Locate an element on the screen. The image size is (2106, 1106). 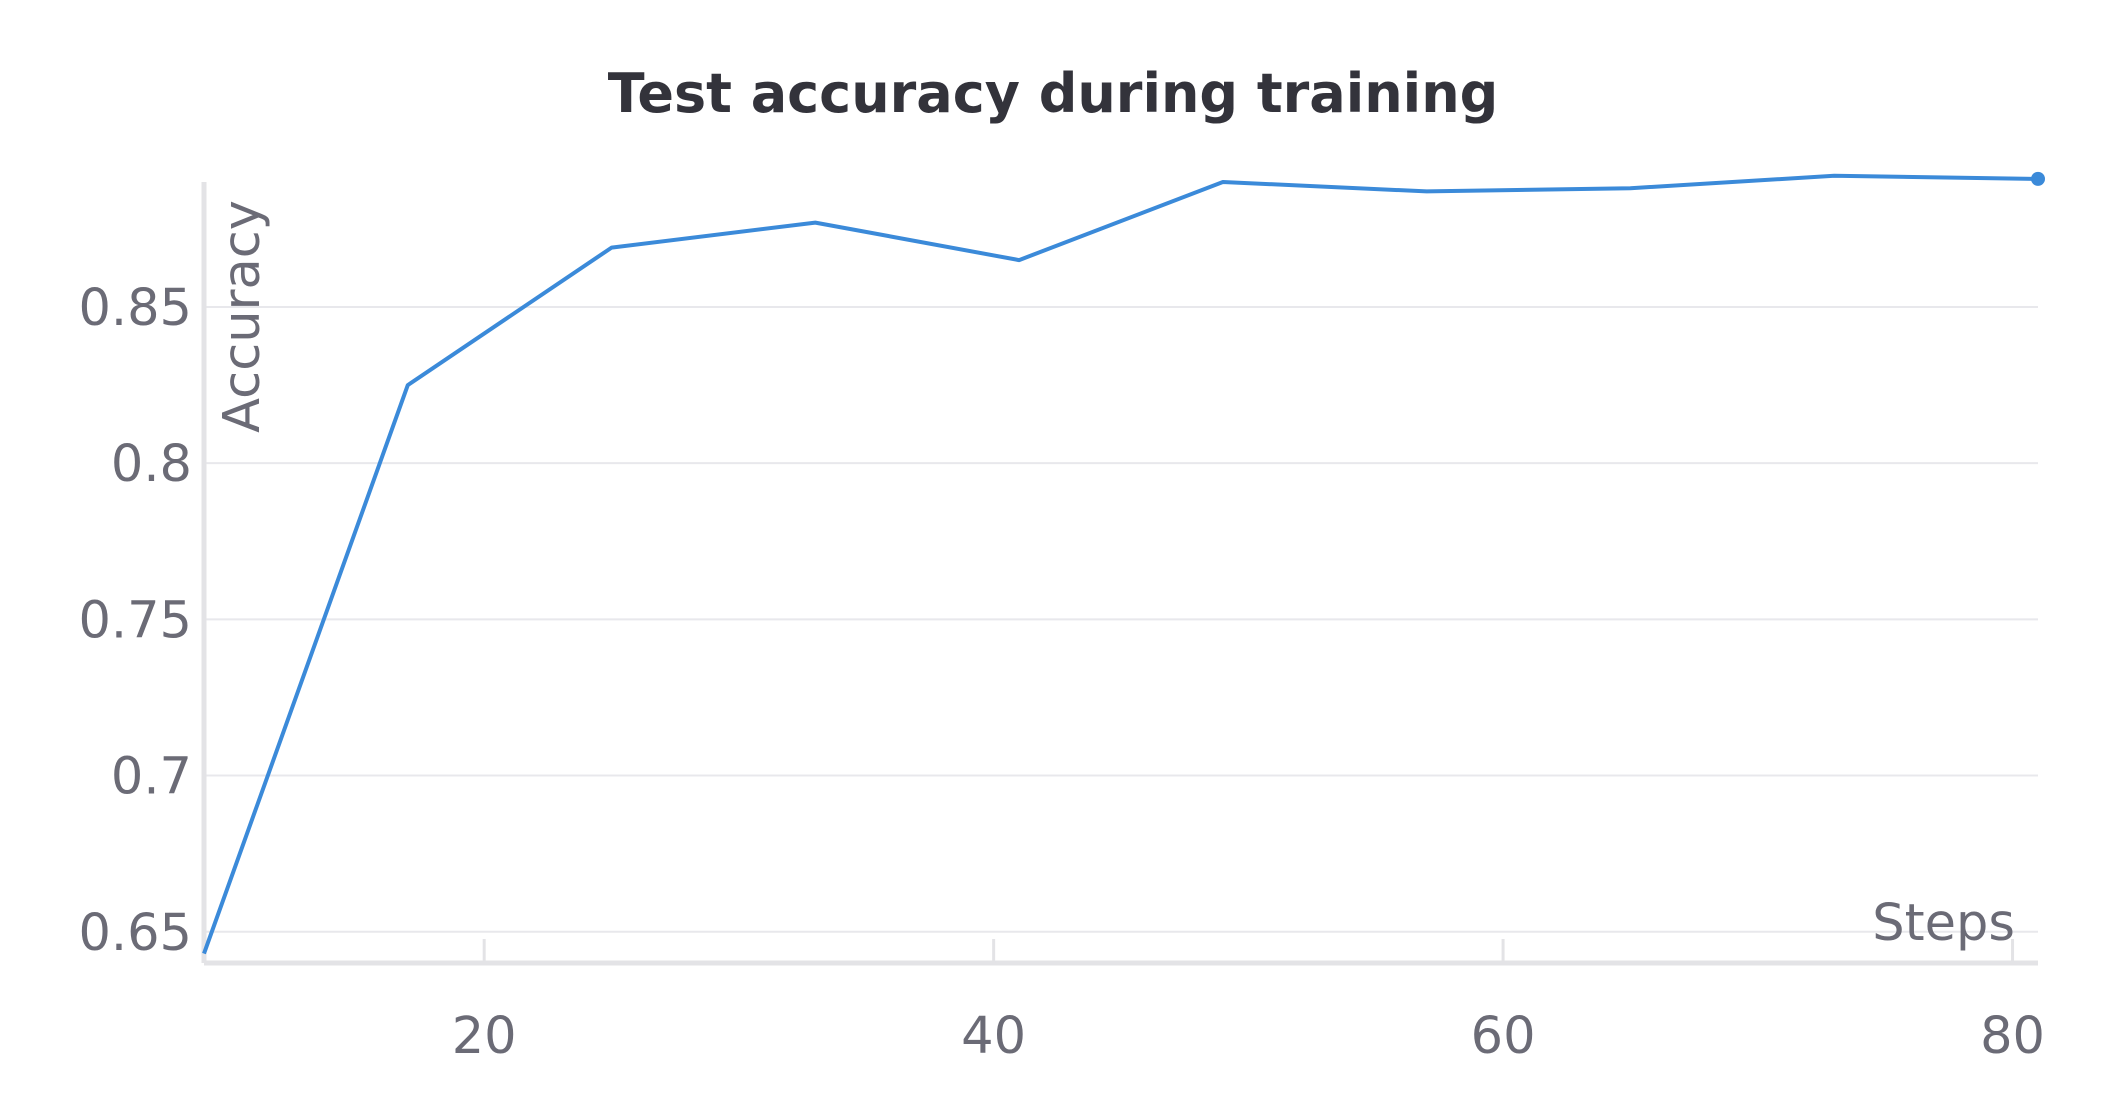
y-axis-label: Accuracy is located at coordinates (242, 316).